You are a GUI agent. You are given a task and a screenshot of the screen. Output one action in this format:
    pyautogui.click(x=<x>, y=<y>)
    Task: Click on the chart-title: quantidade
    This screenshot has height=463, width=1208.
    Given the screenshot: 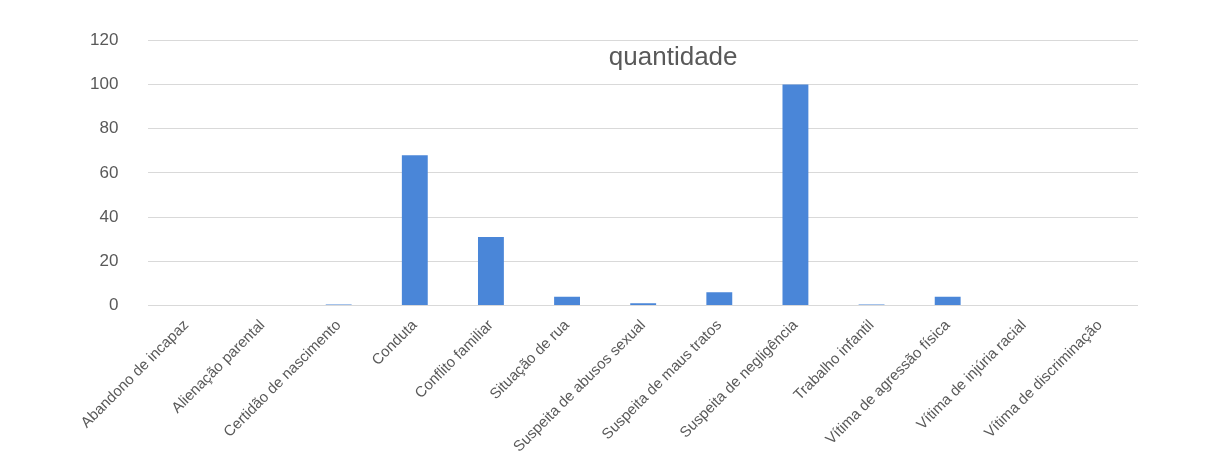 What is the action you would take?
    pyautogui.click(x=673, y=56)
    